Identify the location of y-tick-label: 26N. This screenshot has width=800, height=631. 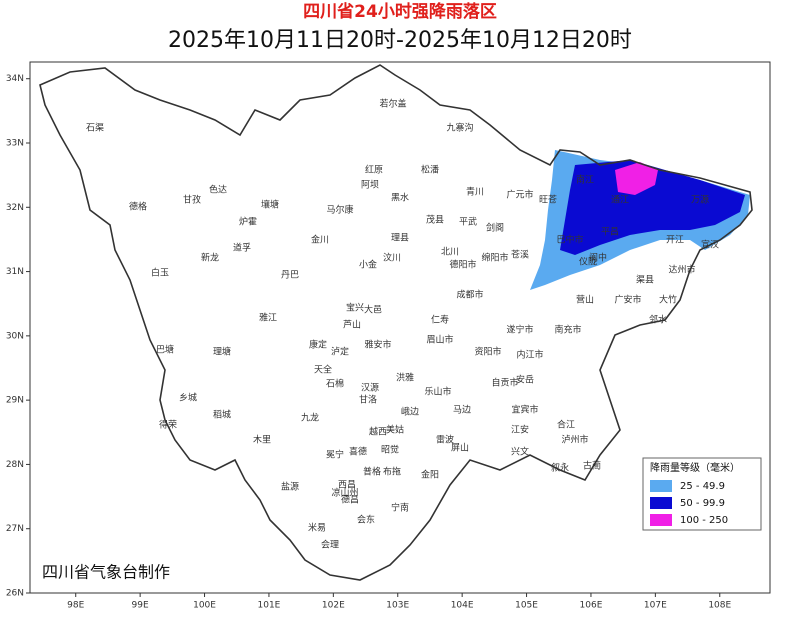
(15, 594).